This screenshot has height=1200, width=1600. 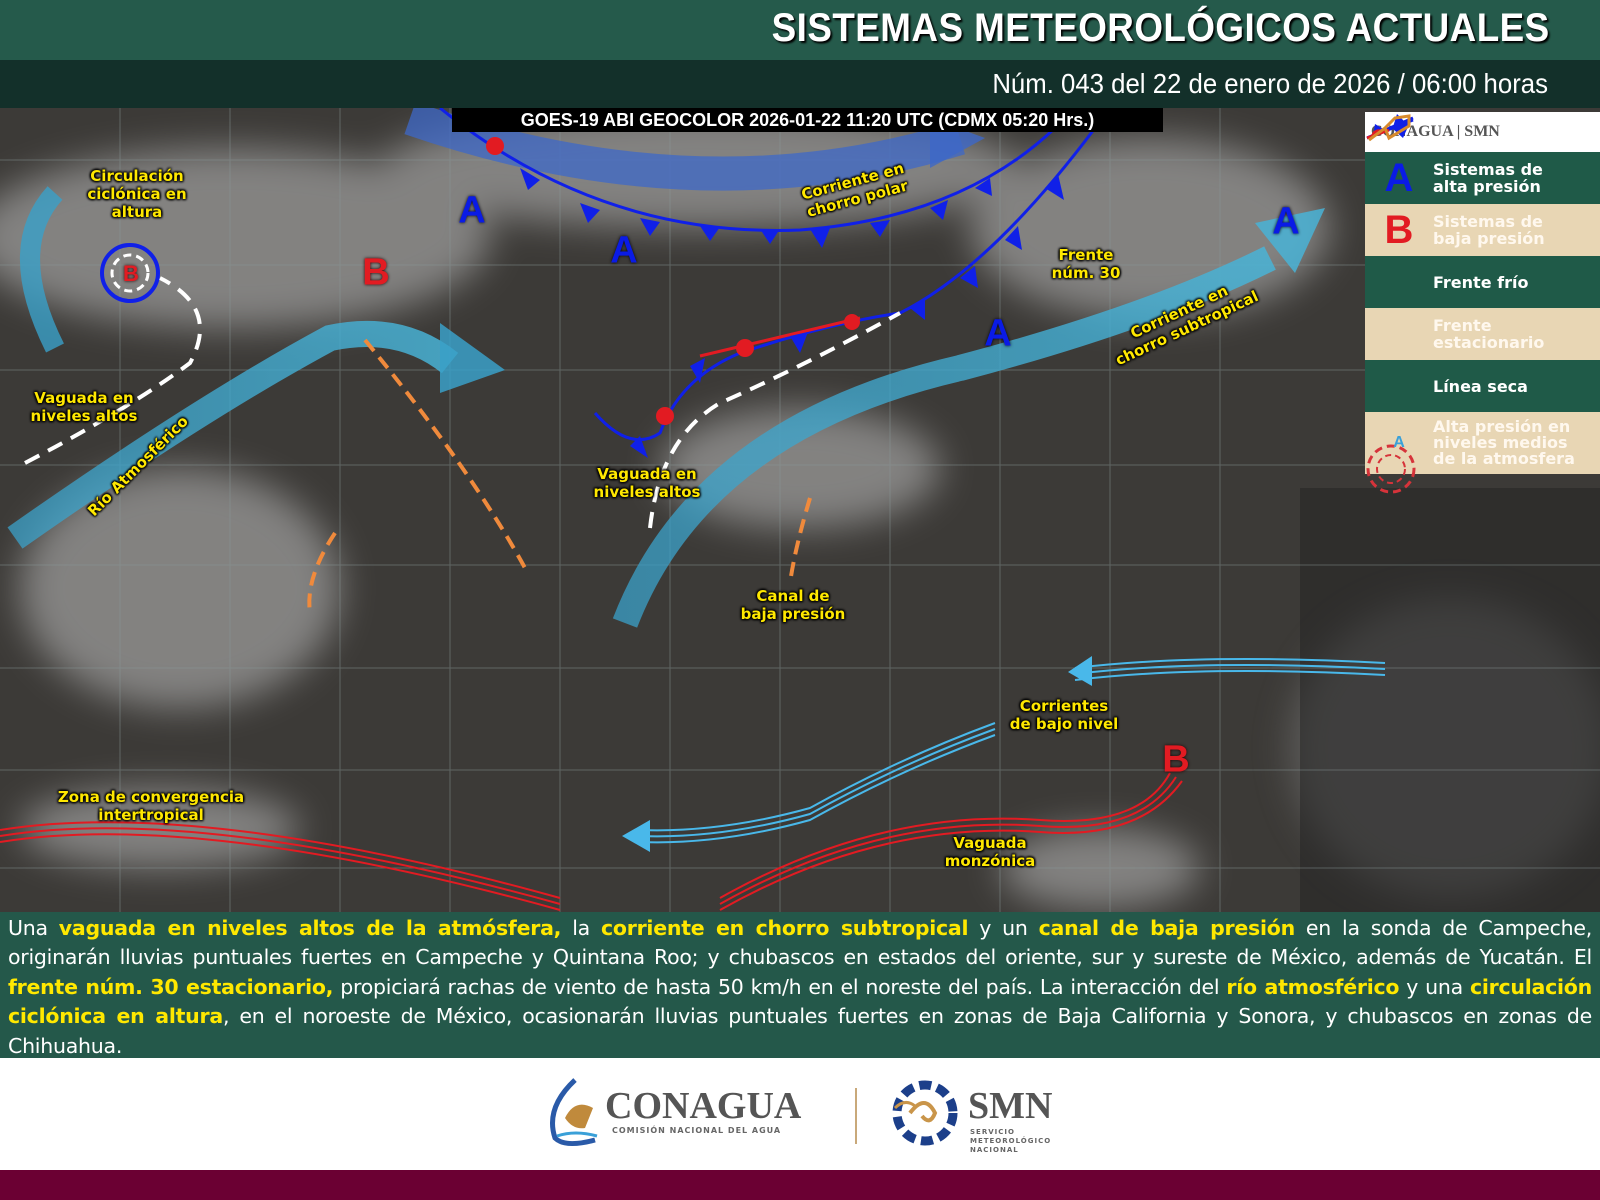 What do you see at coordinates (1012, 751) in the screenshot?
I see `low-level-currents` at bounding box center [1012, 751].